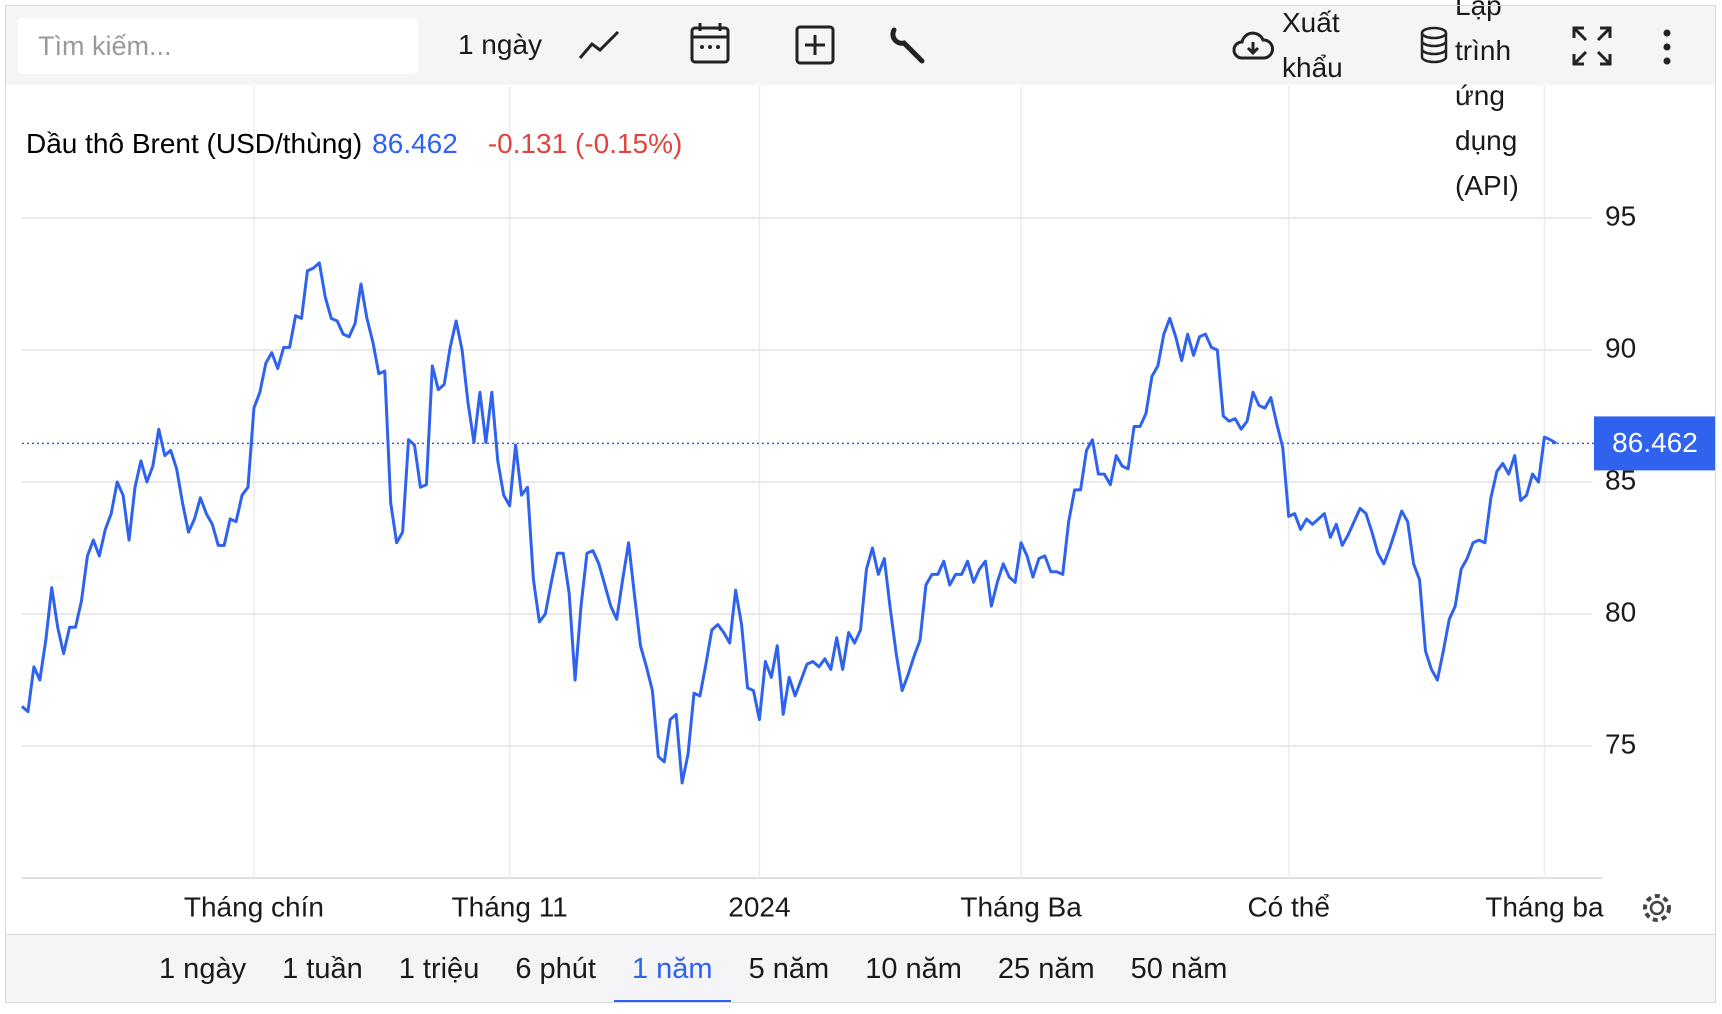 This screenshot has width=1722, height=1014. Describe the element at coordinates (1487, 100) in the screenshot. I see `api-button: Lập trình ứng dụng (API)` at that location.